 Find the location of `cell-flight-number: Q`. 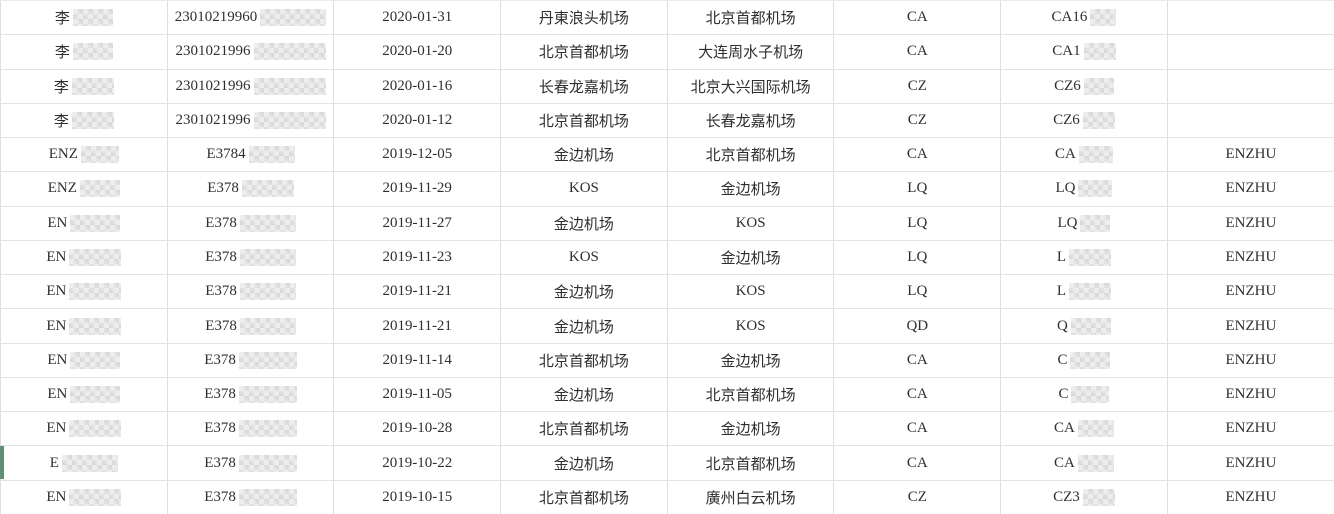

cell-flight-number: Q is located at coordinates (1084, 326).